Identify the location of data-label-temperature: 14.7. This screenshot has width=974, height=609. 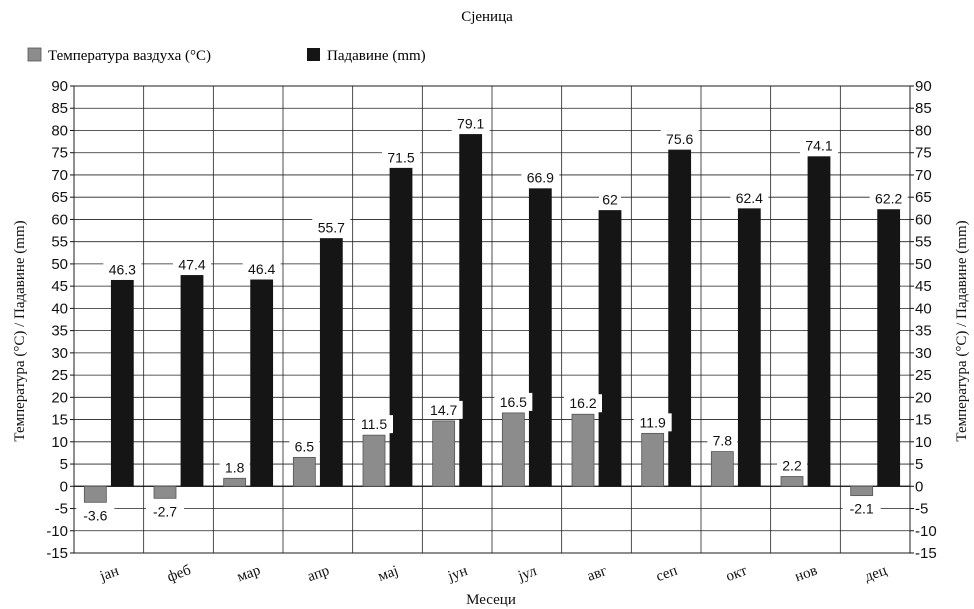
(443, 410).